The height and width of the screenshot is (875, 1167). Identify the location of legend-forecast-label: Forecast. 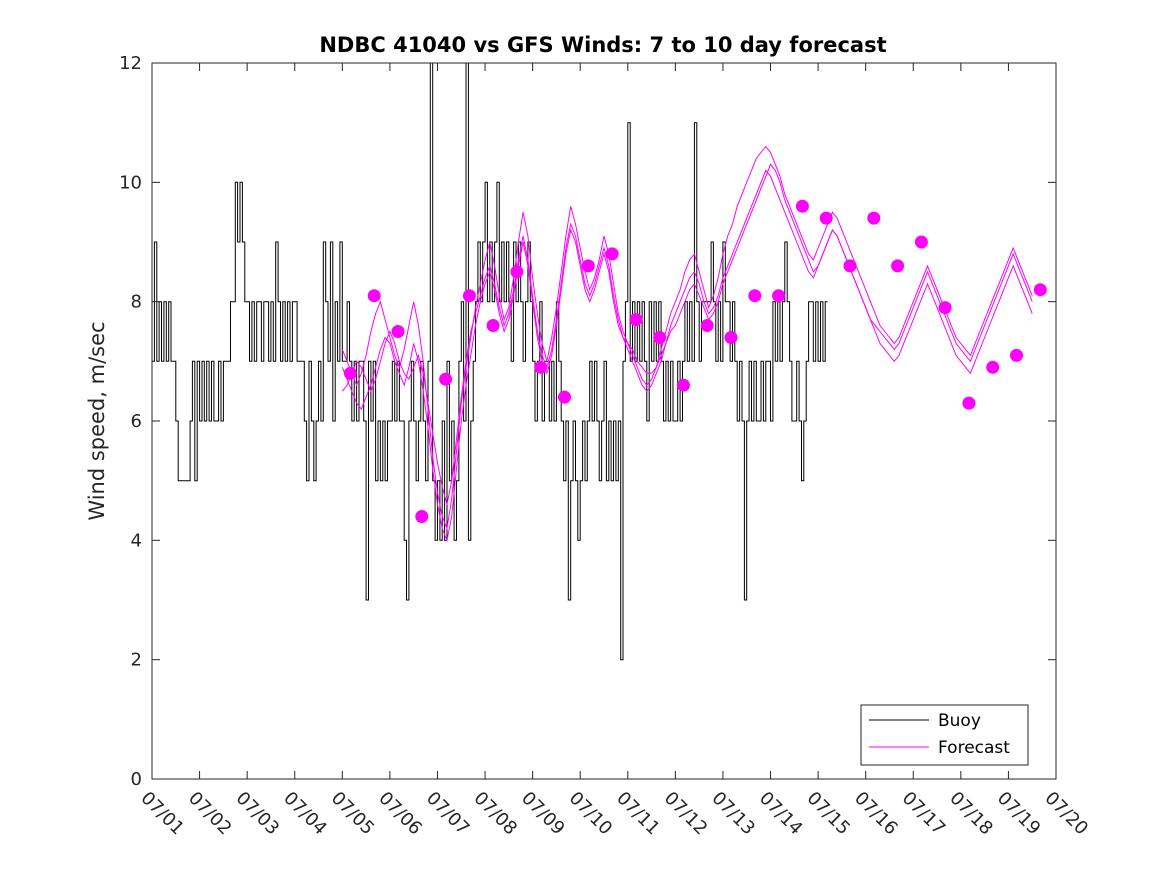
(974, 748).